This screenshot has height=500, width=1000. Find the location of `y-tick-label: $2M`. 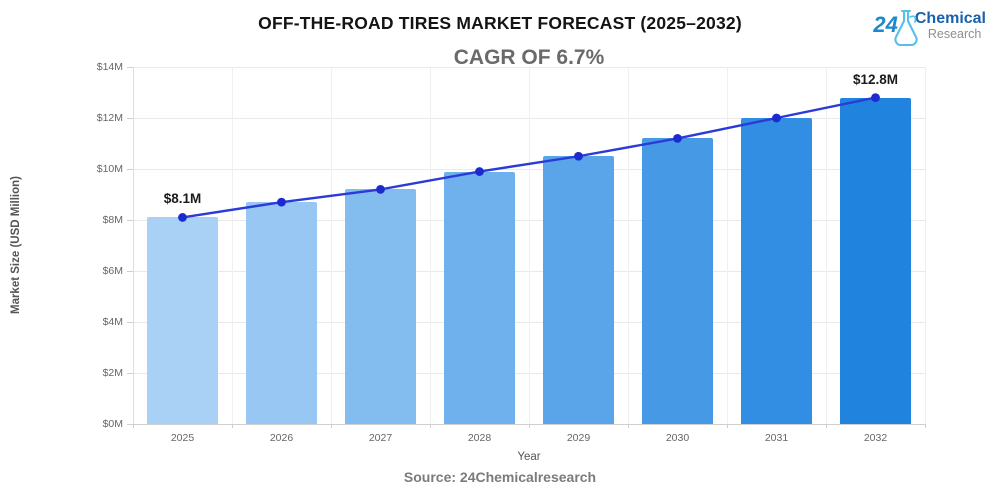

y-tick-label: $2M is located at coordinates (112, 372).